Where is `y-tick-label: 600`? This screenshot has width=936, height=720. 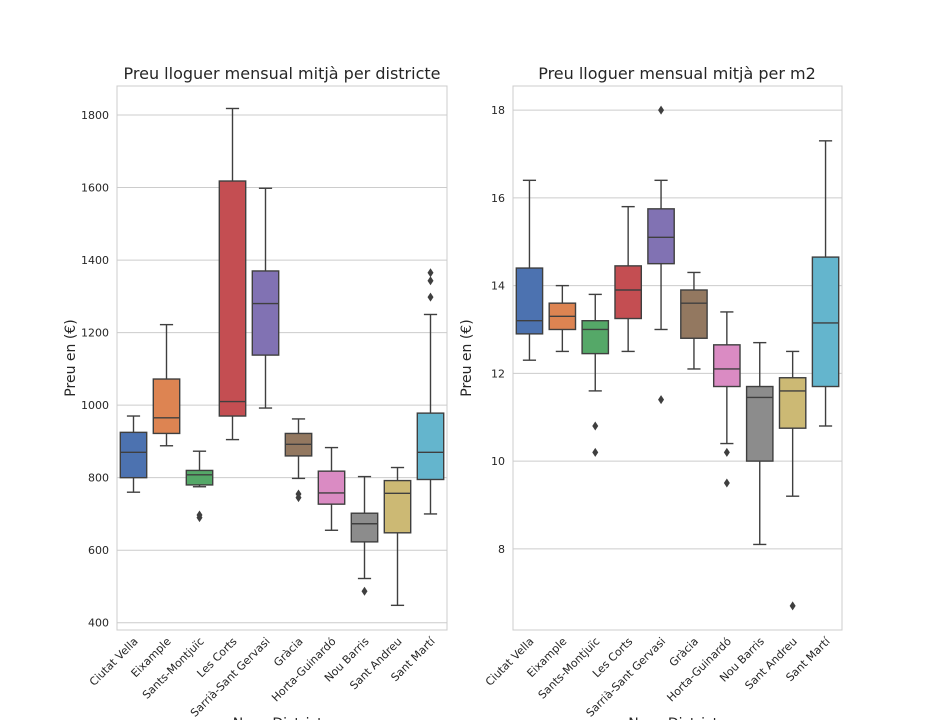 y-tick-label: 600 is located at coordinates (98, 550).